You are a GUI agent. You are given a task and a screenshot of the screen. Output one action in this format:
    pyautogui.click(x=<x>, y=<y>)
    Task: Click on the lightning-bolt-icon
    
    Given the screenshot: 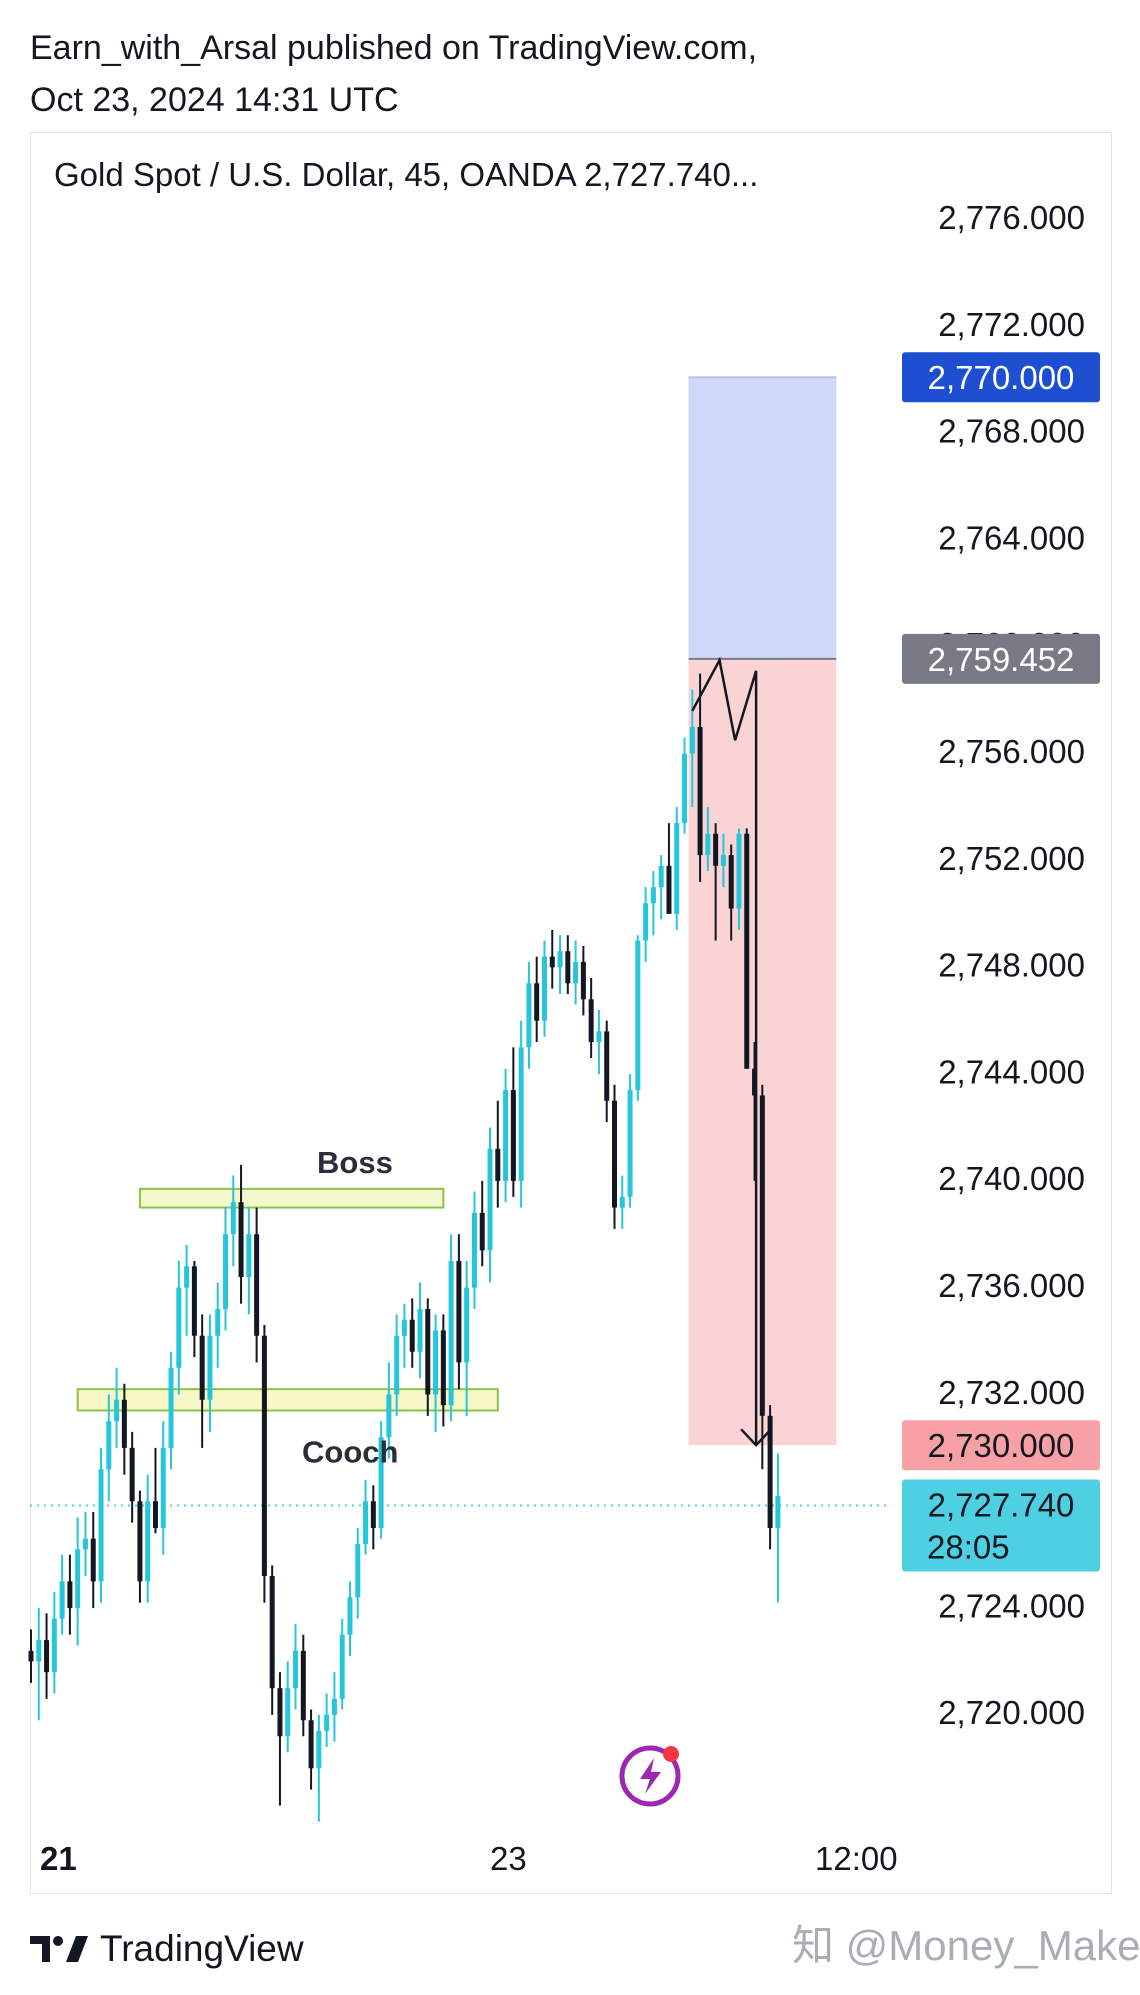 What is the action you would take?
    pyautogui.click(x=650, y=1776)
    